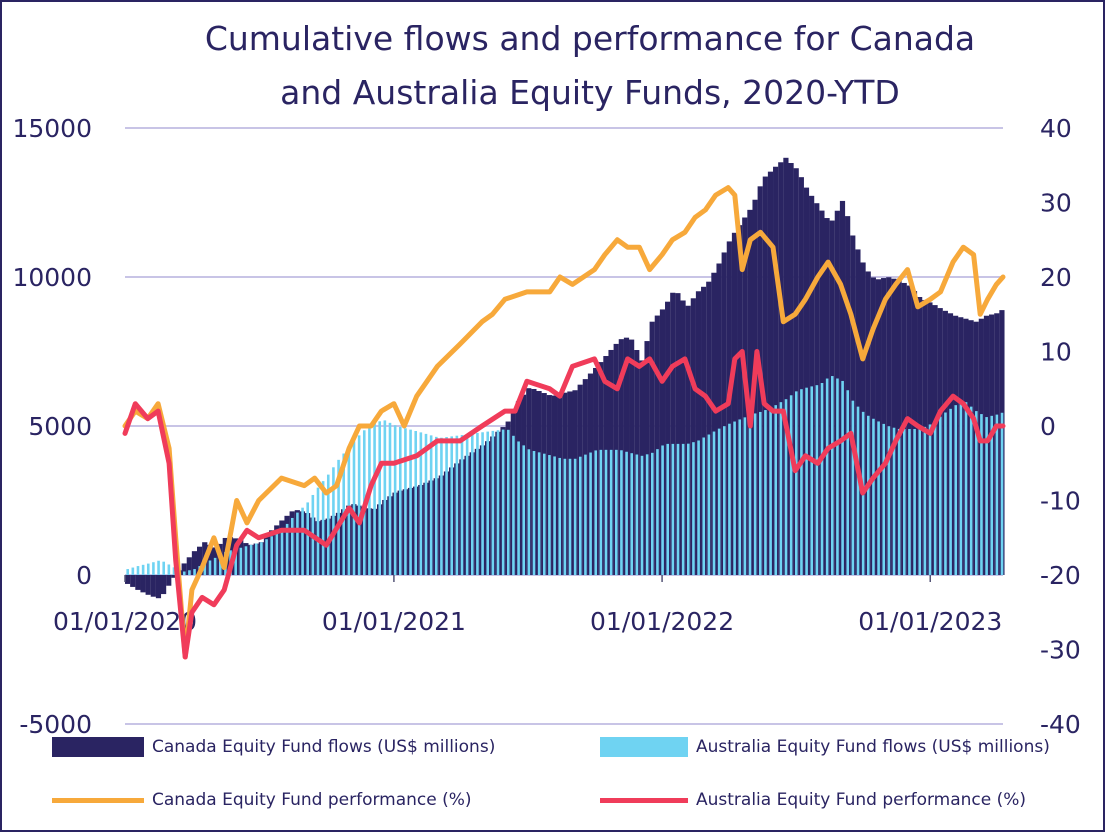 This screenshot has height=832, width=1105. I want to click on legend-swatch-canada-perf, so click(98, 800).